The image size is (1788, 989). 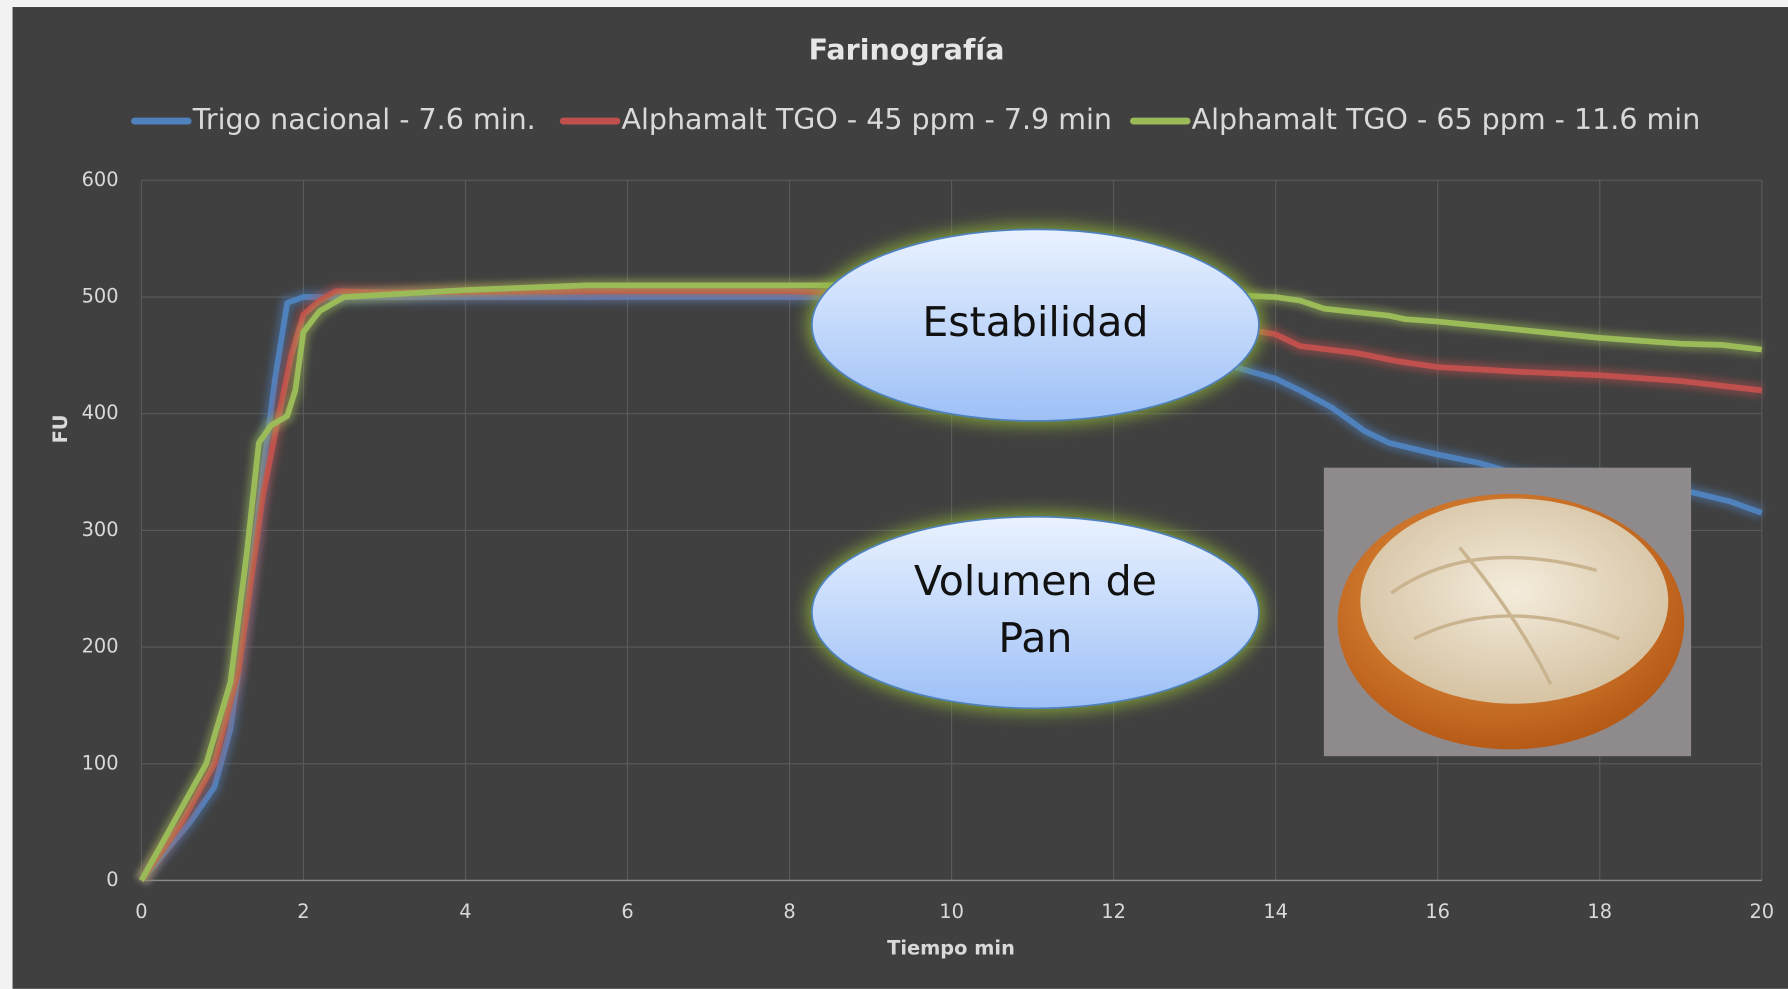 I want to click on x-tick-label: 12, so click(x=1113, y=911).